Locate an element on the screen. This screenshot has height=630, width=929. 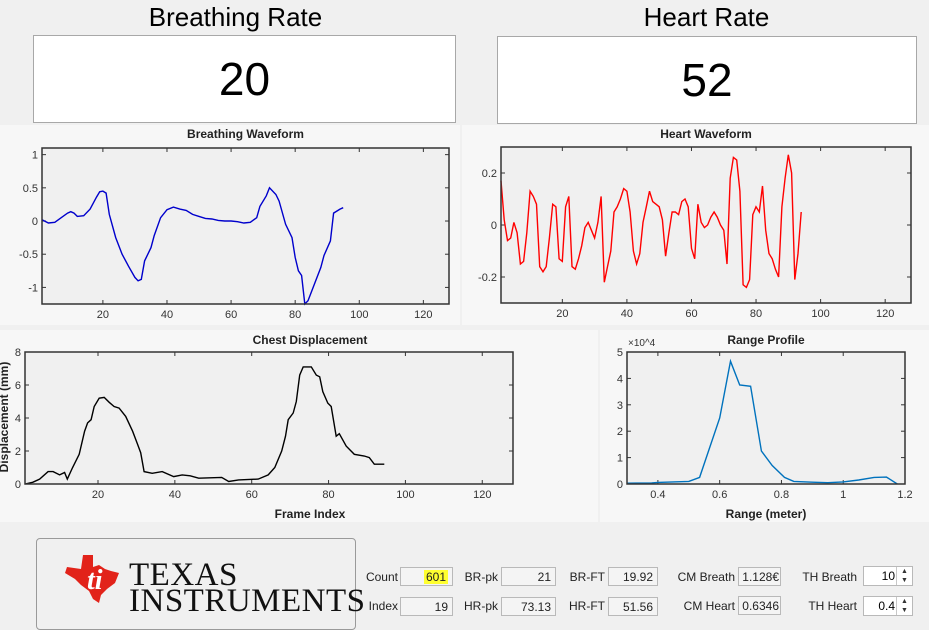
y-tick-label: 8 is located at coordinates (18, 353).